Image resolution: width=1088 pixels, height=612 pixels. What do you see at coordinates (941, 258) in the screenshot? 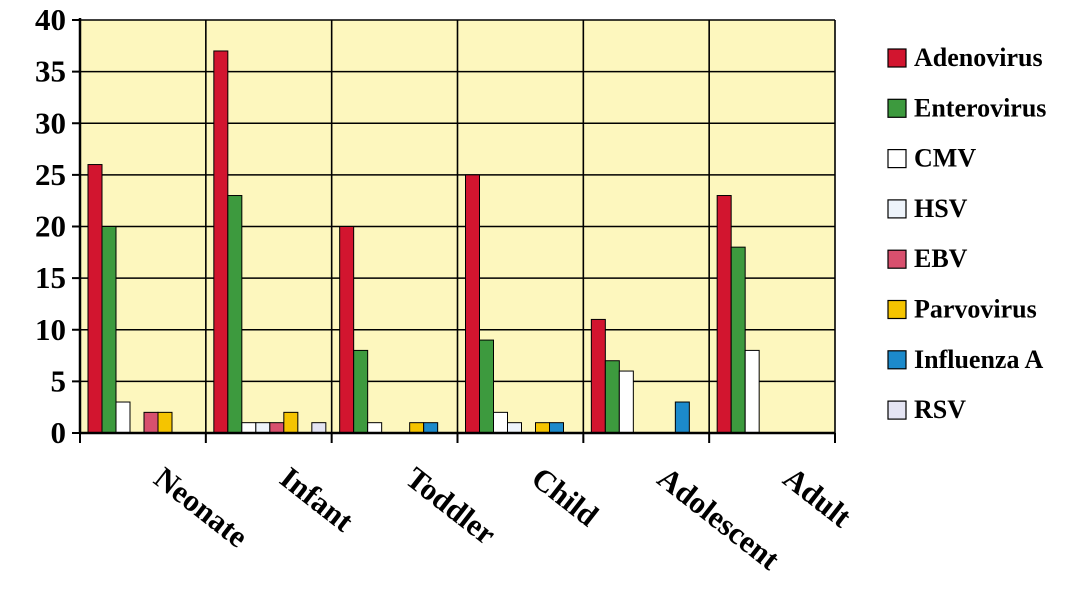
I see `legend-label-ebv: EBV` at bounding box center [941, 258].